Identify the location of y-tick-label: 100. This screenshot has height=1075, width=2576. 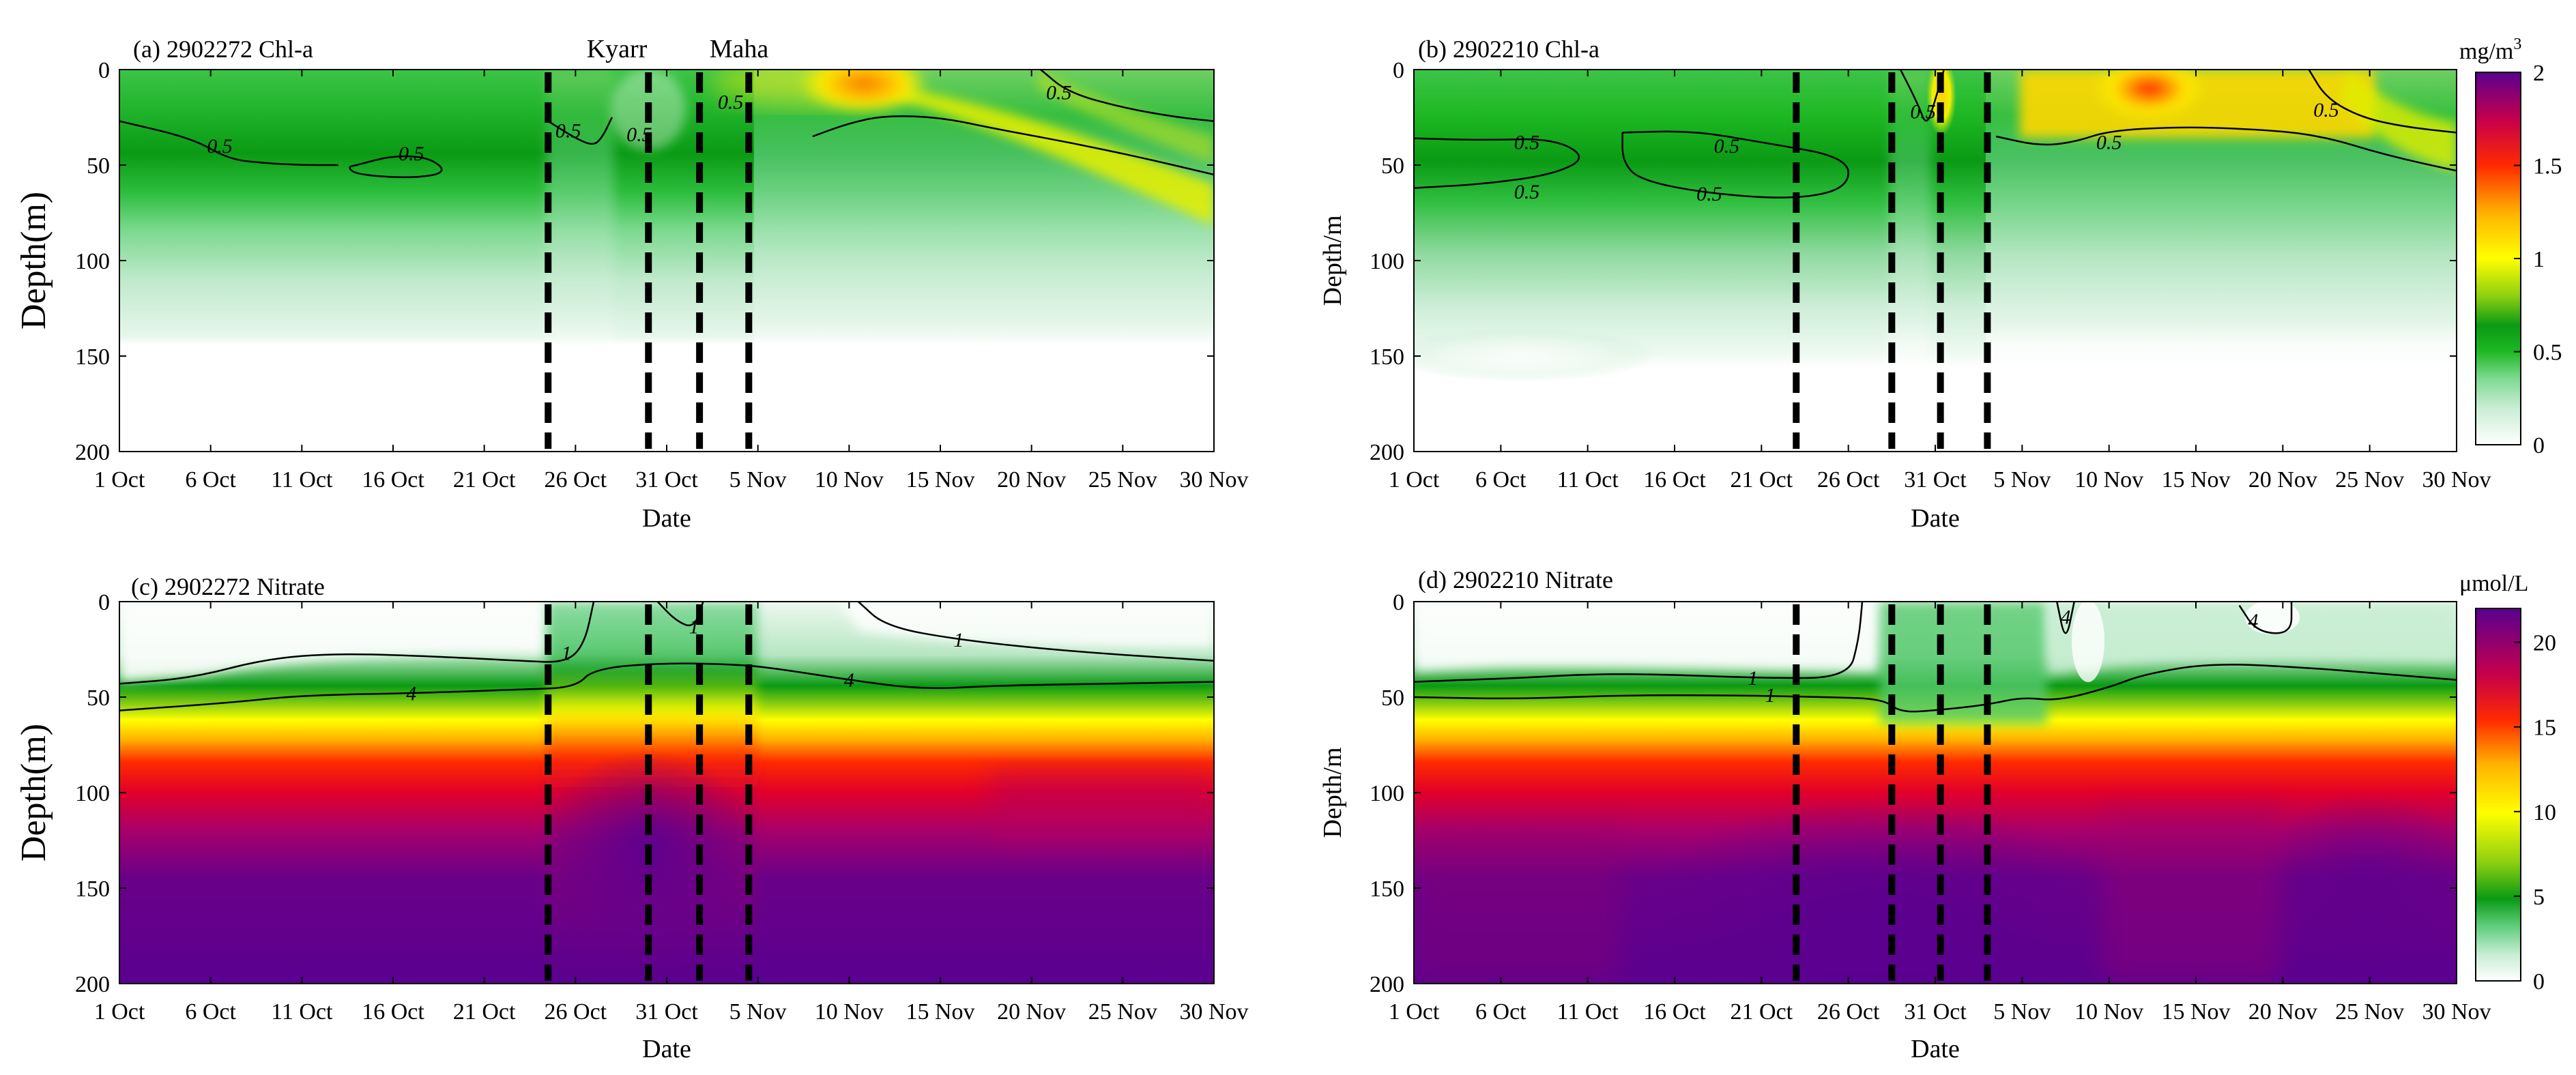
(92, 261).